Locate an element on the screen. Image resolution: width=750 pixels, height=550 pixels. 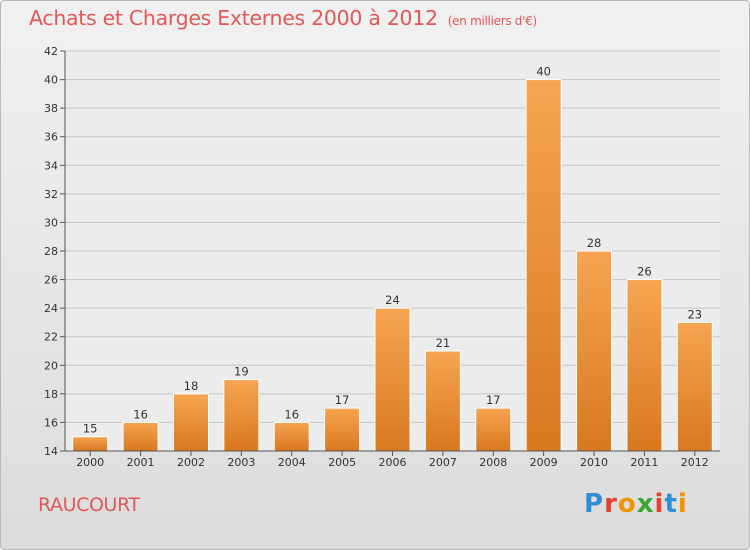
proxiti-logo: Proxiti is located at coordinates (636, 504).